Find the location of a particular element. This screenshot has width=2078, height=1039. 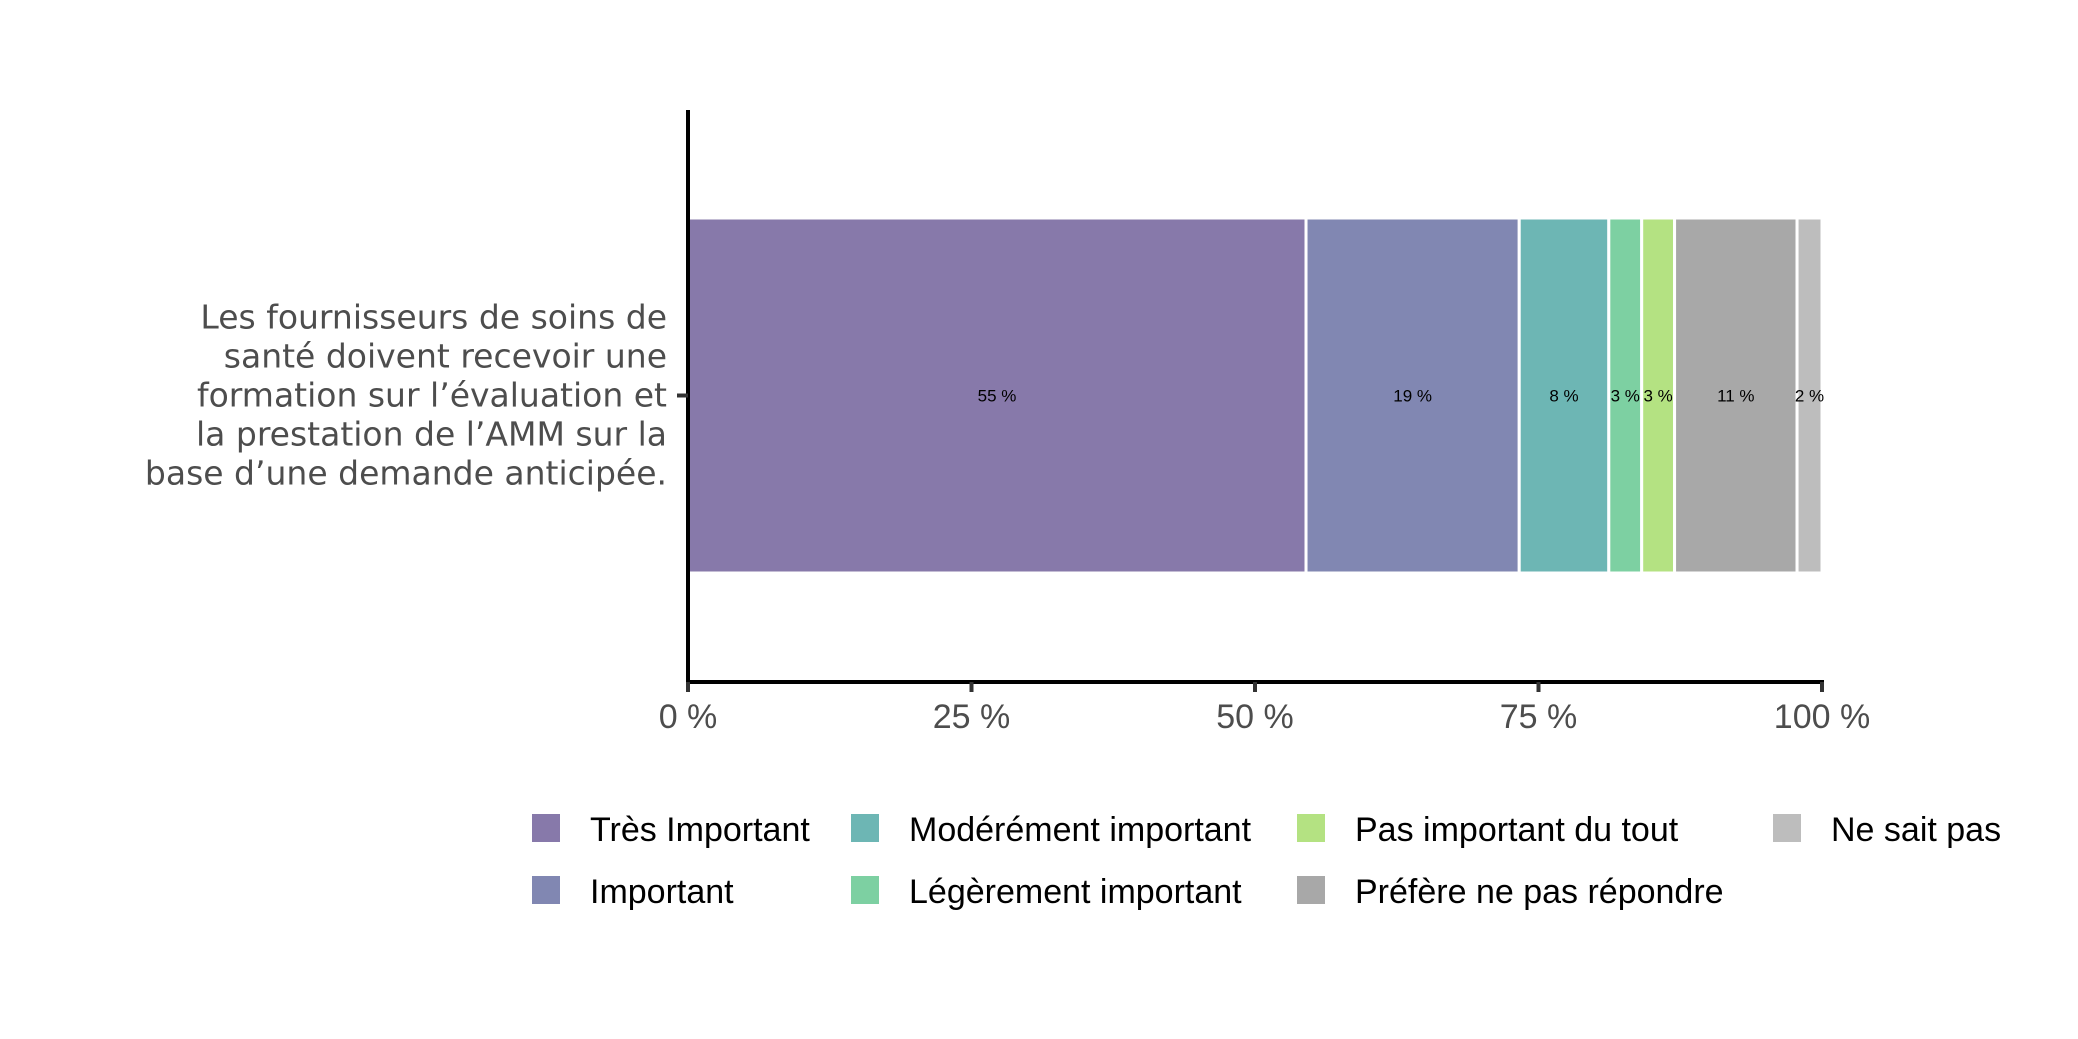

x-tick-label-0: 0 % is located at coordinates (688, 717).